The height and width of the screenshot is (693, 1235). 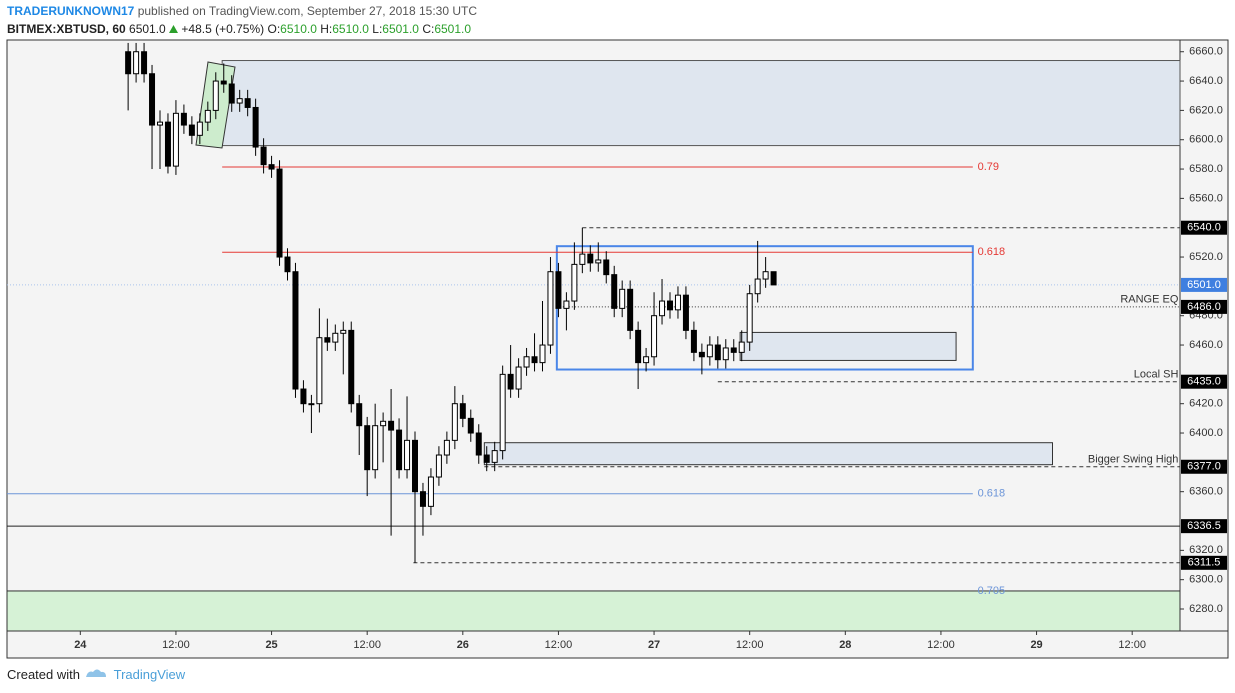 I want to click on y-tick-label: 6520.0, so click(x=1206, y=257).